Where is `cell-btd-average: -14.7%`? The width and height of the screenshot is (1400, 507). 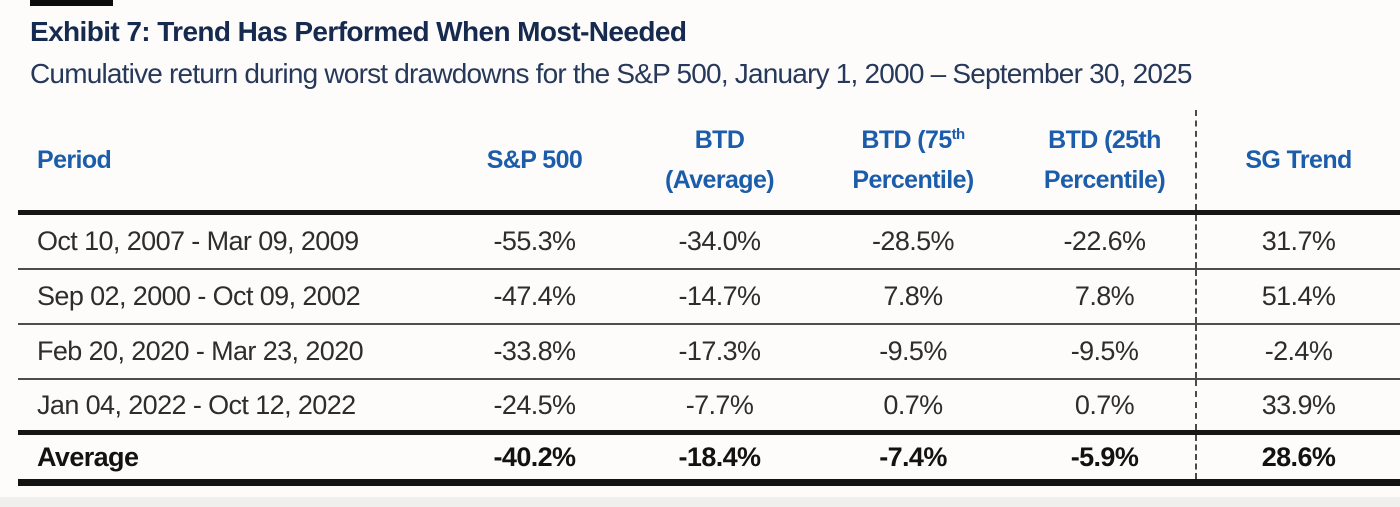 cell-btd-average: -14.7% is located at coordinates (720, 296).